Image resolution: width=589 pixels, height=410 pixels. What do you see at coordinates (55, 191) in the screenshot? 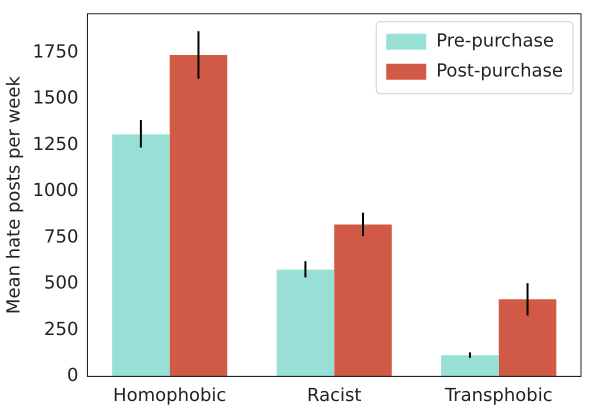
I see `y-tick-label: 1000` at bounding box center [55, 191].